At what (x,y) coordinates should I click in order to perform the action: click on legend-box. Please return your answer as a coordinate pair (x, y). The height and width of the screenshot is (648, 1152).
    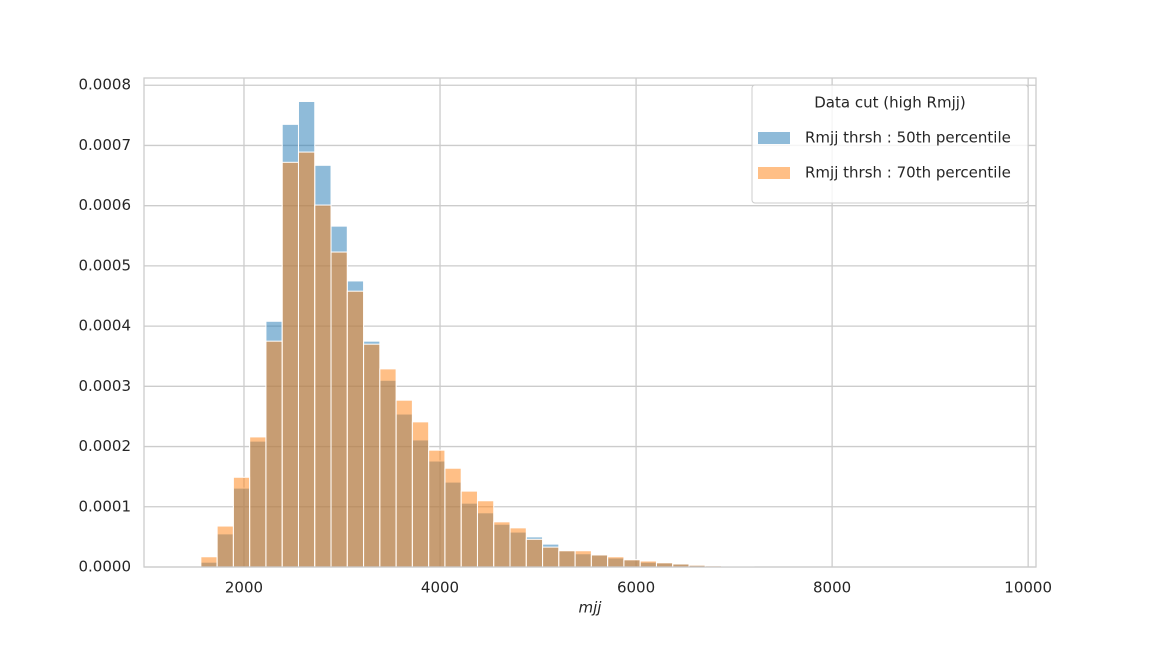
    Looking at the image, I should click on (890, 144).